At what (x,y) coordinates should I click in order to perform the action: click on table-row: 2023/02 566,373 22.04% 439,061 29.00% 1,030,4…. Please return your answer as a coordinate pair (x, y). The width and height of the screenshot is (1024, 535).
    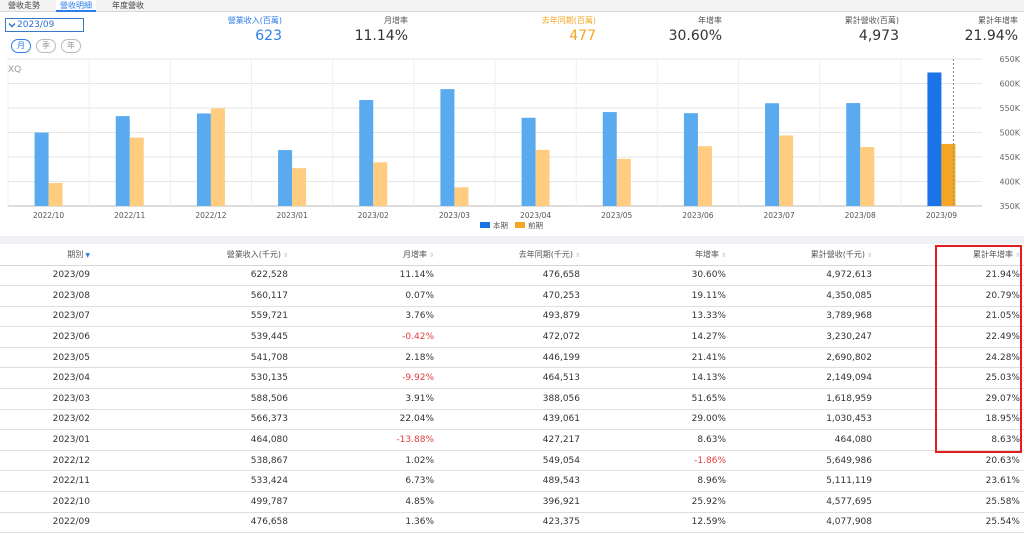
    Looking at the image, I should click on (512, 420).